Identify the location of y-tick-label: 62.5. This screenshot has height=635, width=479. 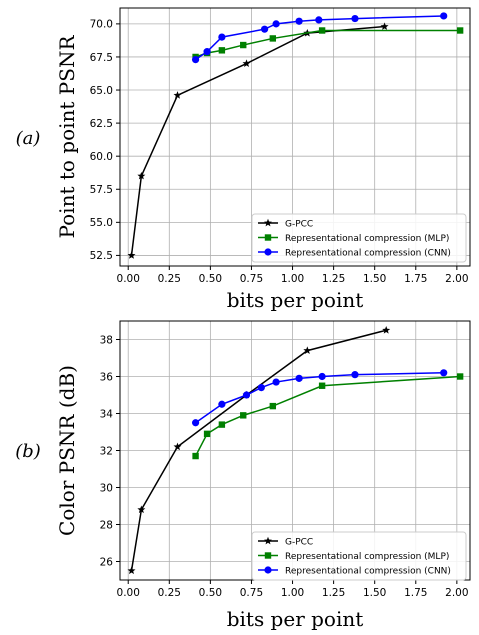
(101, 124).